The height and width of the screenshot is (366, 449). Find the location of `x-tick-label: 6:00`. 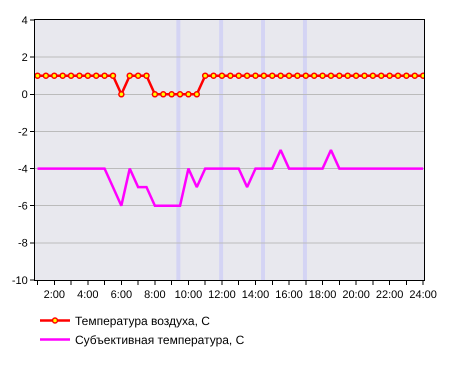

x-tick-label: 6:00 is located at coordinates (121, 295).